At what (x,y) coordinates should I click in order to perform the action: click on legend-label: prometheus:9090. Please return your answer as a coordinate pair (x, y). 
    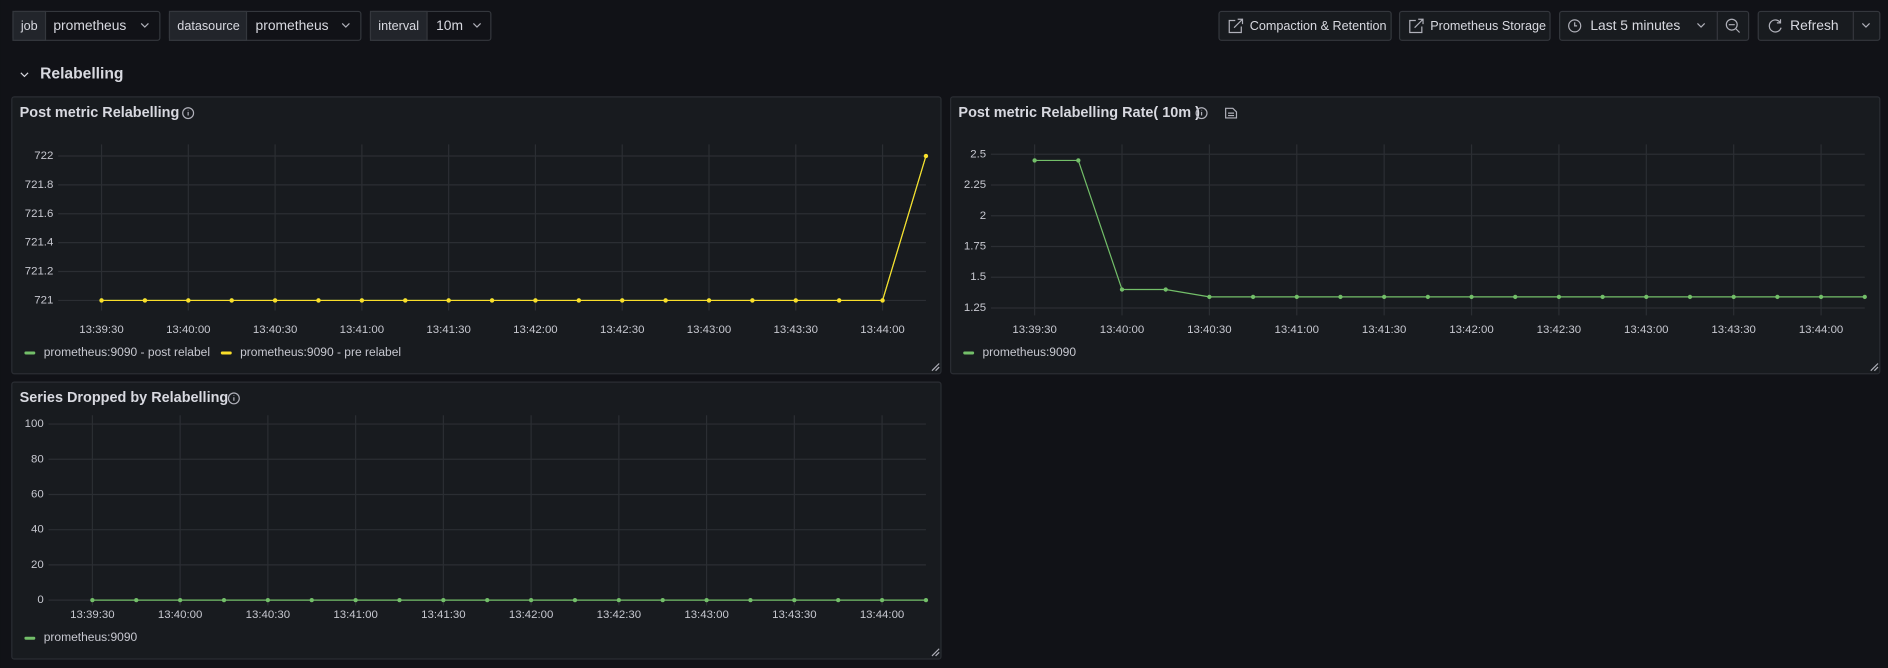
    Looking at the image, I should click on (1030, 352).